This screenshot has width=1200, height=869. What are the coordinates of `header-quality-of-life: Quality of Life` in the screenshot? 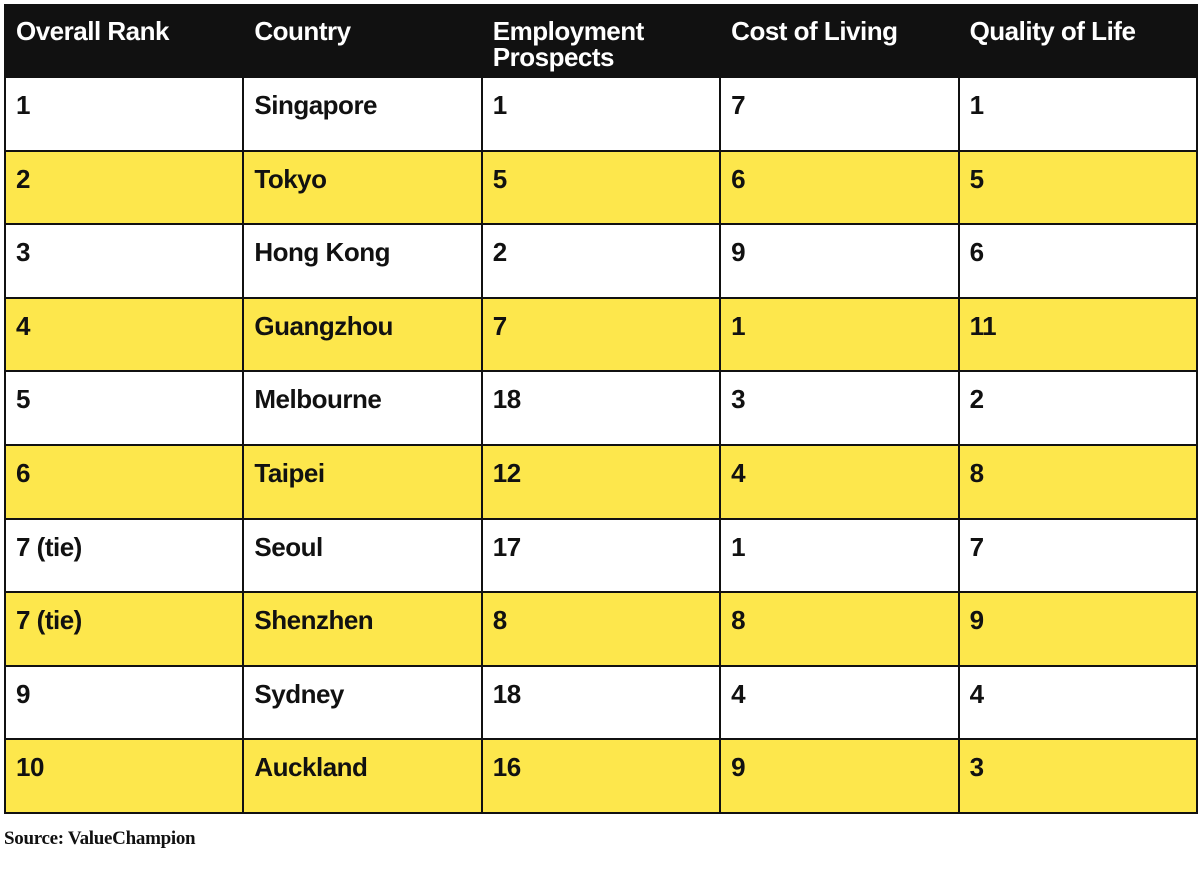 It's located at (1077, 41).